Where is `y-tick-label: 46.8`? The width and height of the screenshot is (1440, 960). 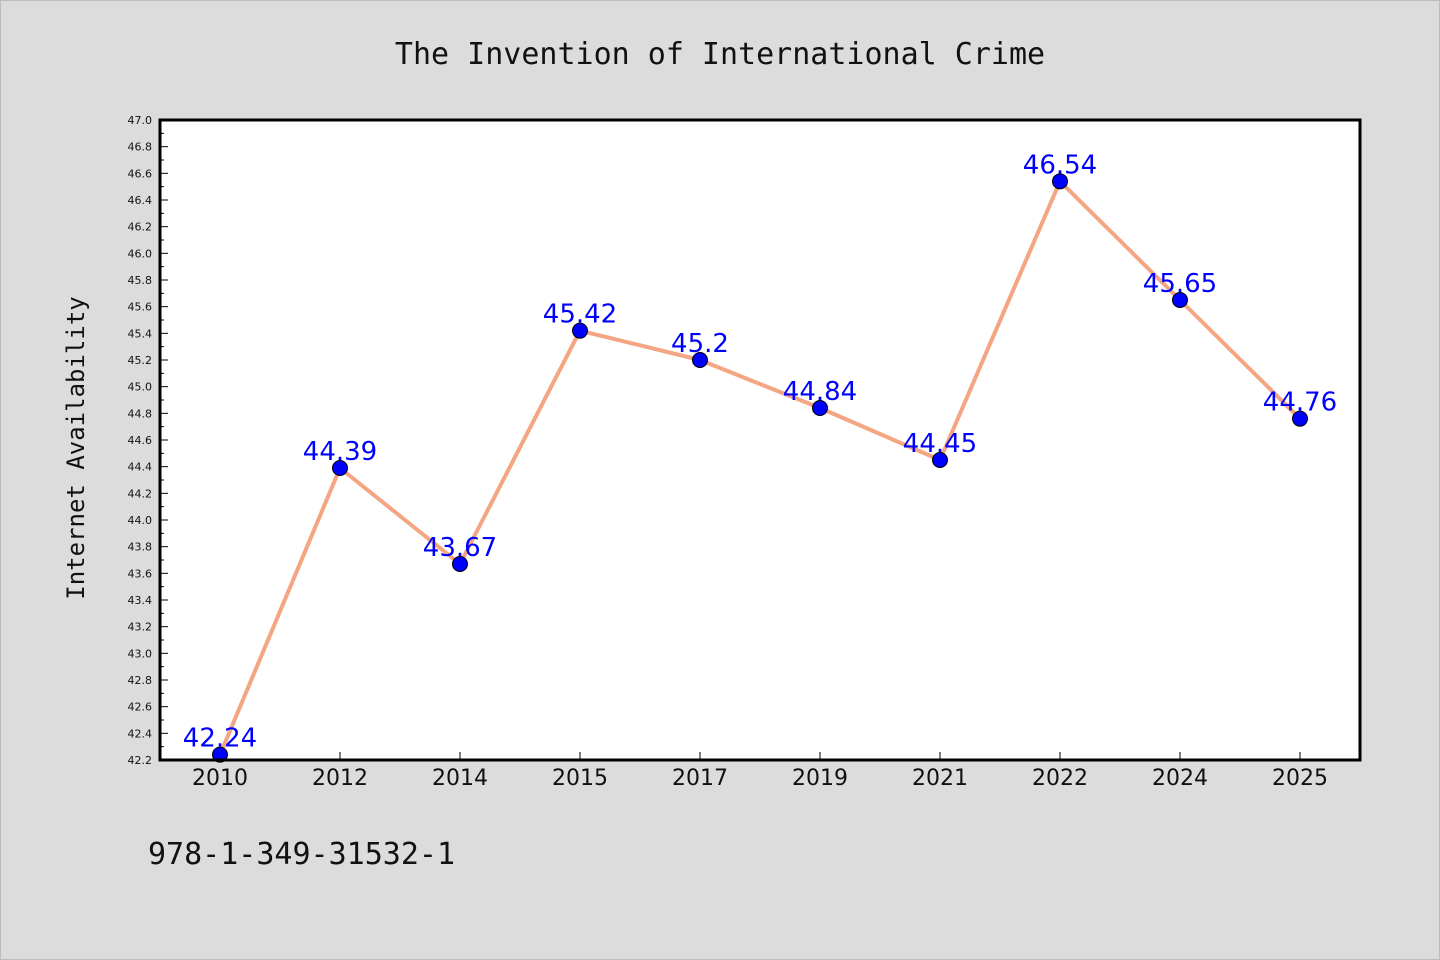 y-tick-label: 46.8 is located at coordinates (140, 147).